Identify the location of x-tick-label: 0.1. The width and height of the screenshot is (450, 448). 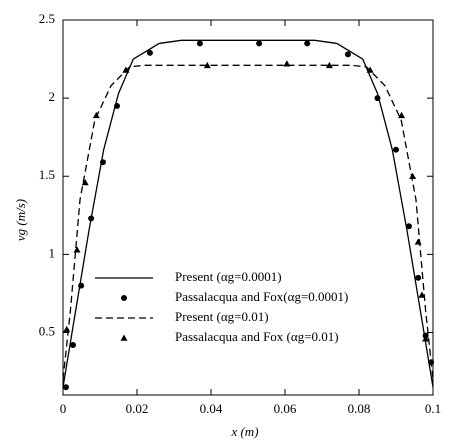
(433, 408).